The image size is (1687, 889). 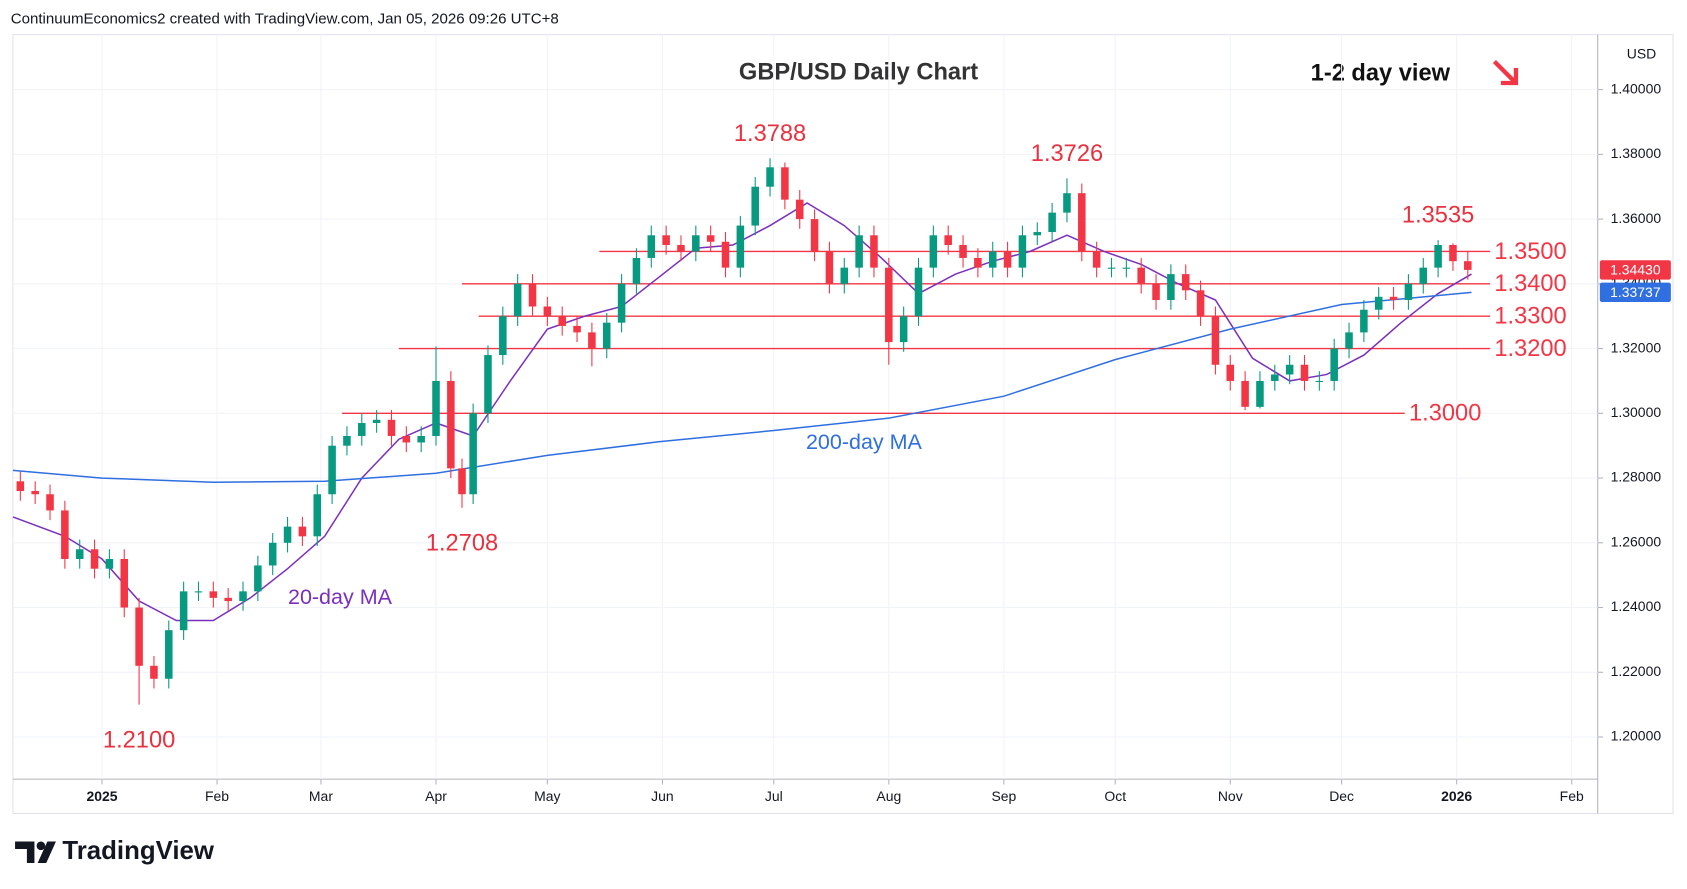 I want to click on x-tick-label: Oct, so click(x=1115, y=796).